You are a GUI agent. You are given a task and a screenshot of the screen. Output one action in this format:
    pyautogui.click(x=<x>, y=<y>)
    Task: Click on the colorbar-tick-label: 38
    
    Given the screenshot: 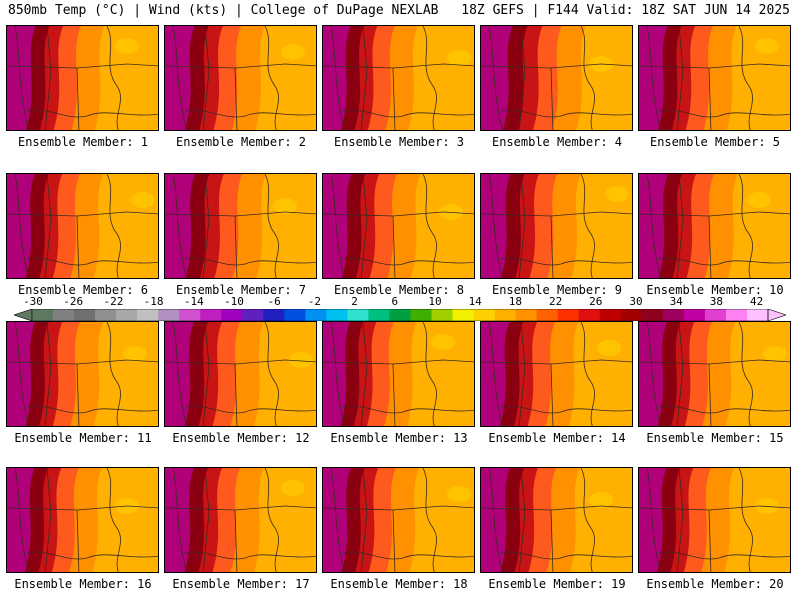 What is the action you would take?
    pyautogui.click(x=716, y=301)
    